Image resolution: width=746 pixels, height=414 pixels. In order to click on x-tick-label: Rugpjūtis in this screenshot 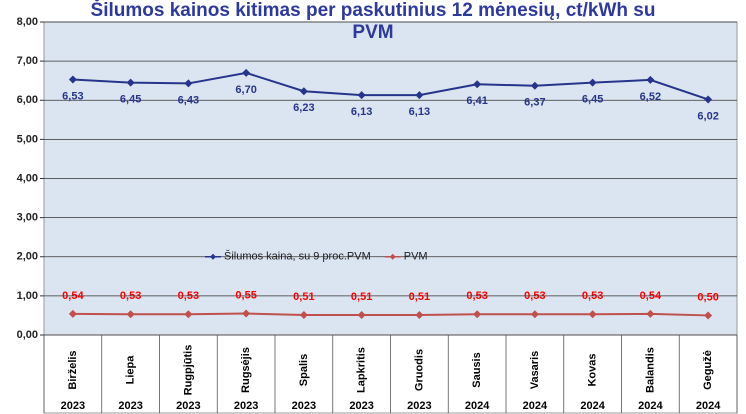, I will do `click(188, 370)`.